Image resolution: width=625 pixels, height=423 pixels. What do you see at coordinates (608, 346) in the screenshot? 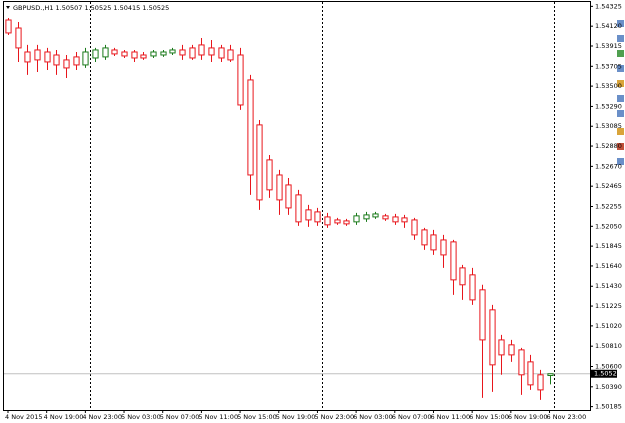
I see `y-tick-label: 1.50810` at bounding box center [608, 346].